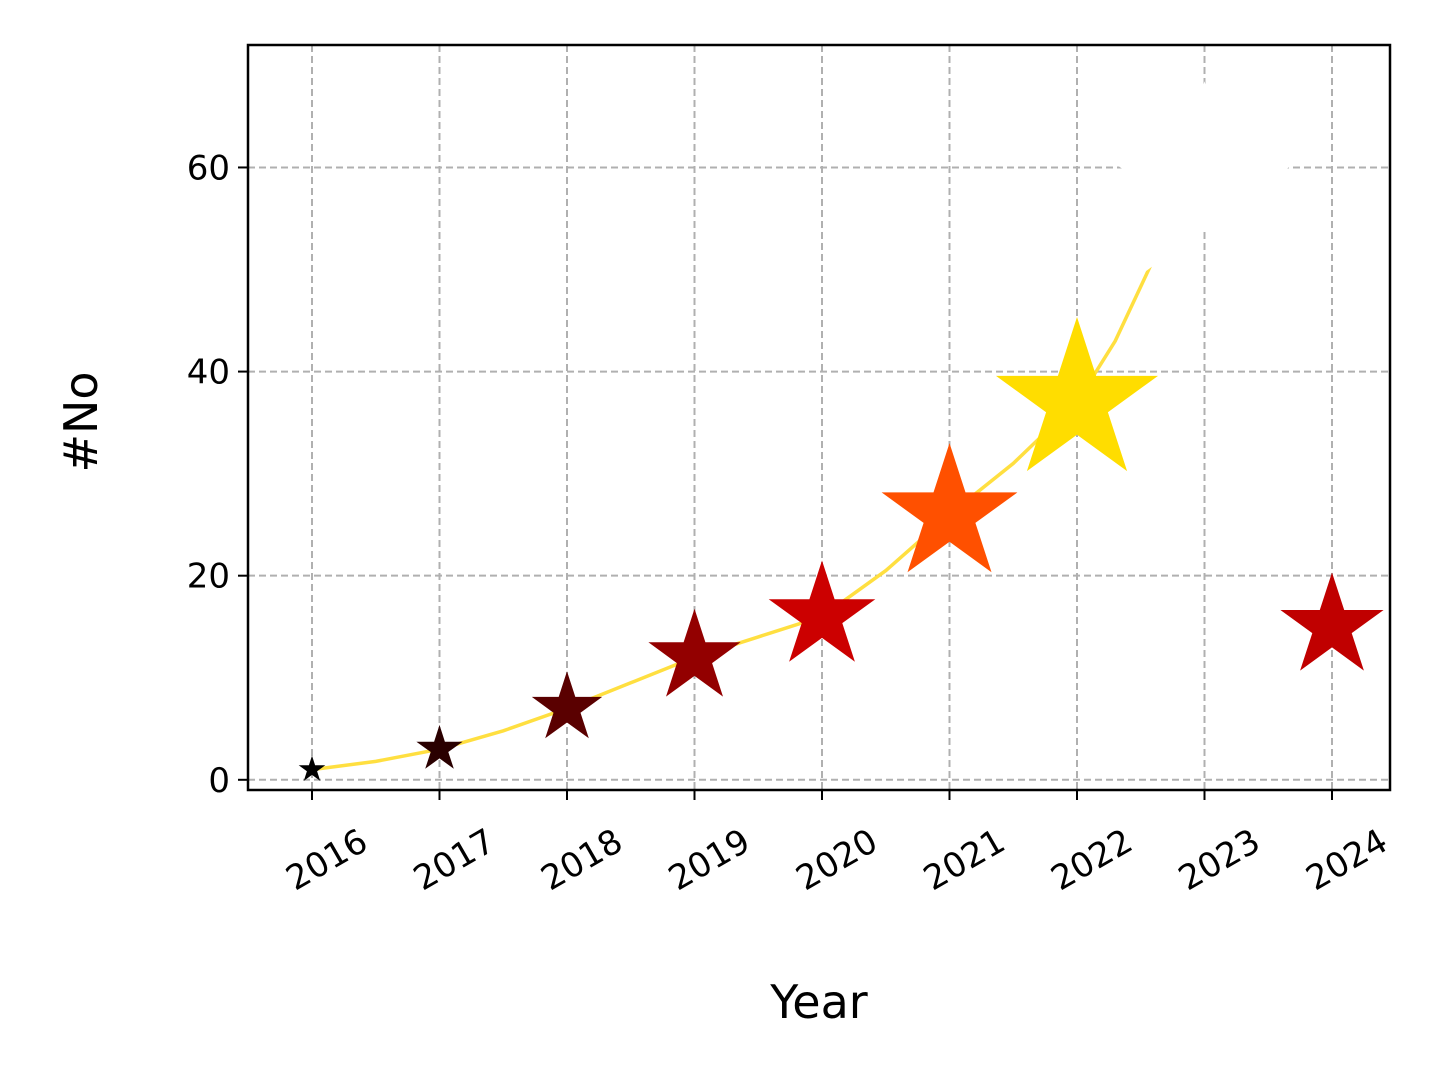 This screenshot has height=1080, width=1440. Describe the element at coordinates (208, 168) in the screenshot. I see `y-tick-label: 60` at that location.